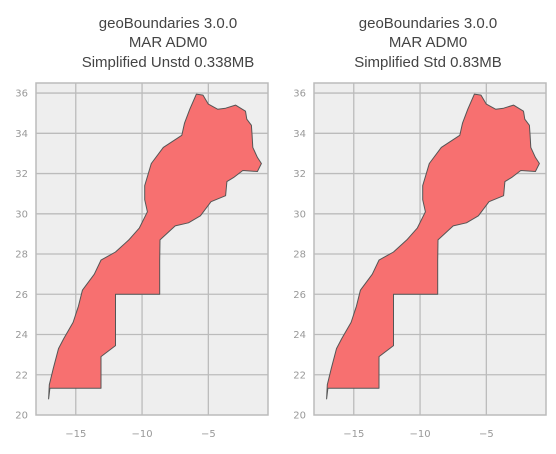 This screenshot has height=454, width=556. I want to click on map-title-line-3: Simplified Std 0.83MB, so click(428, 62).